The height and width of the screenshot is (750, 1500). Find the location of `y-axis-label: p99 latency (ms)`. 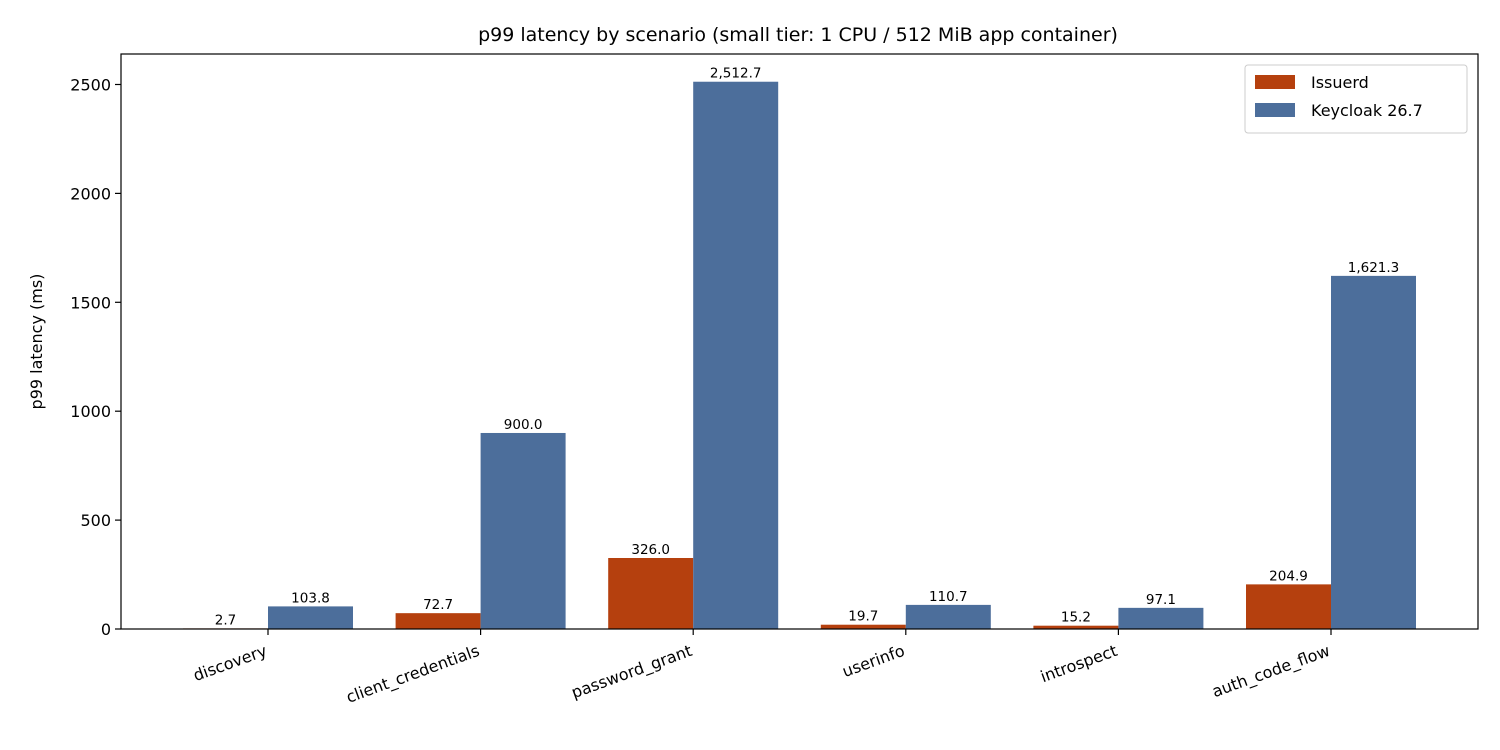

y-axis-label: p99 latency (ms) is located at coordinates (36, 342).